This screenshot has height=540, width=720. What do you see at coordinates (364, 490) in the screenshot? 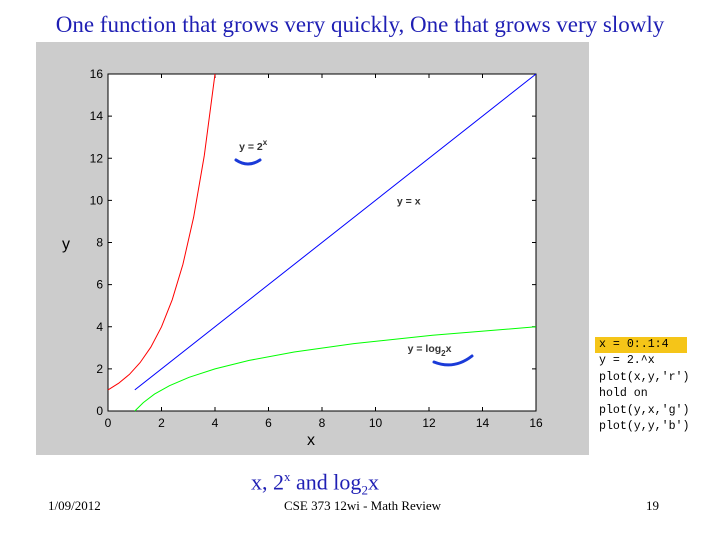
I see `caption-sub: 2` at bounding box center [364, 490].